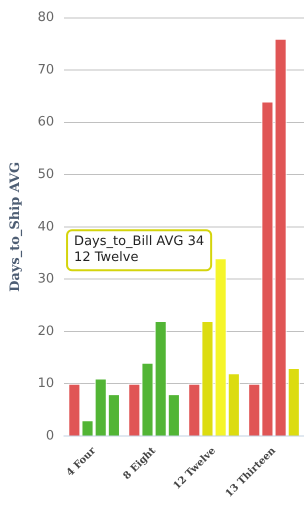 The width and height of the screenshot is (304, 507). Describe the element at coordinates (139, 250) in the screenshot. I see `annotation: Days_to_Bill AVG 34 12 Twelve` at that location.